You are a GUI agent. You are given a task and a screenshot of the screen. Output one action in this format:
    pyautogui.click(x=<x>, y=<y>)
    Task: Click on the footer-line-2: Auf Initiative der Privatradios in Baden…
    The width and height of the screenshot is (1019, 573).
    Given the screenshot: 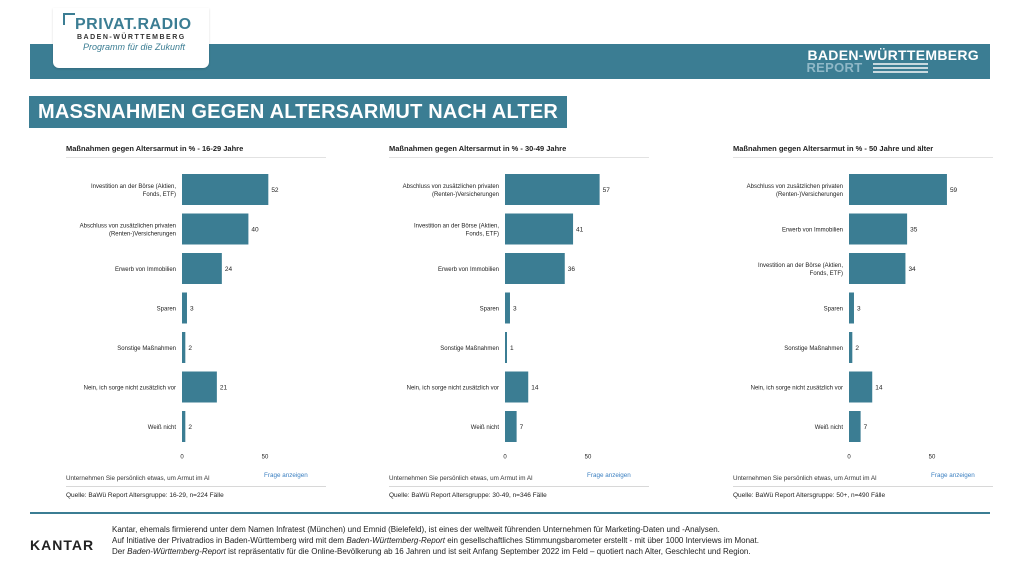 What is the action you would take?
    pyautogui.click(x=547, y=540)
    